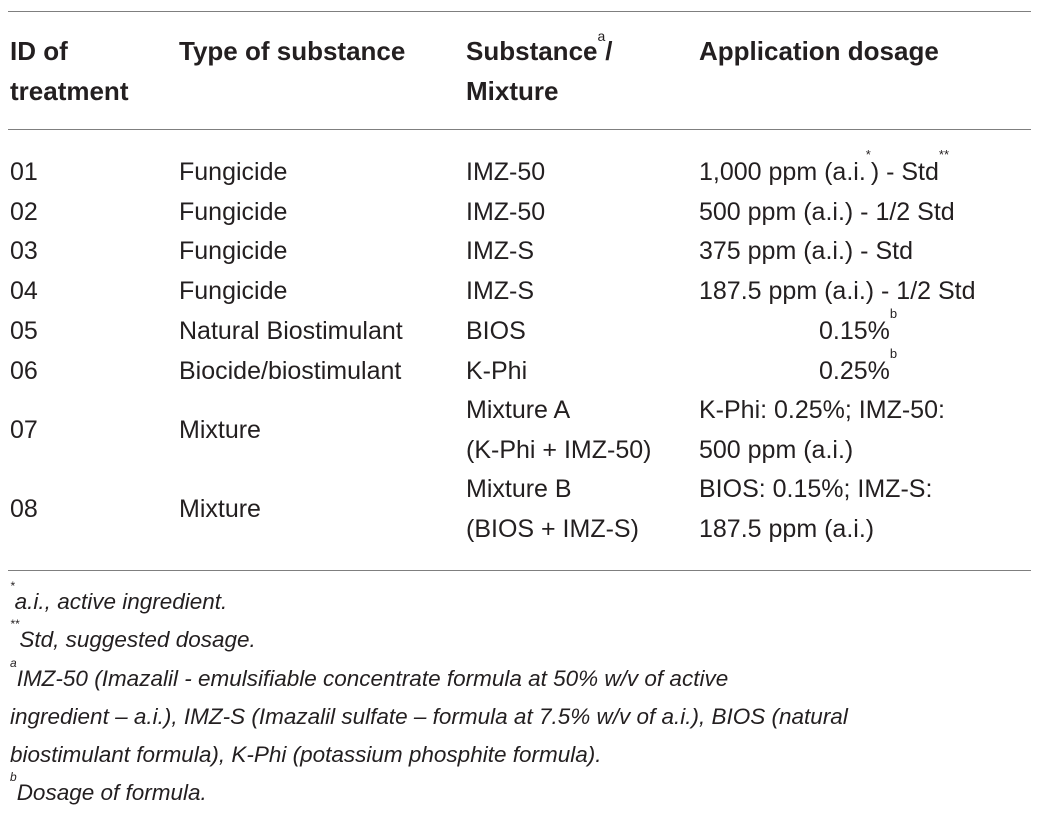 The width and height of the screenshot is (1040, 819). Describe the element at coordinates (868, 154) in the screenshot. I see `row-dosage-sup: *` at that location.